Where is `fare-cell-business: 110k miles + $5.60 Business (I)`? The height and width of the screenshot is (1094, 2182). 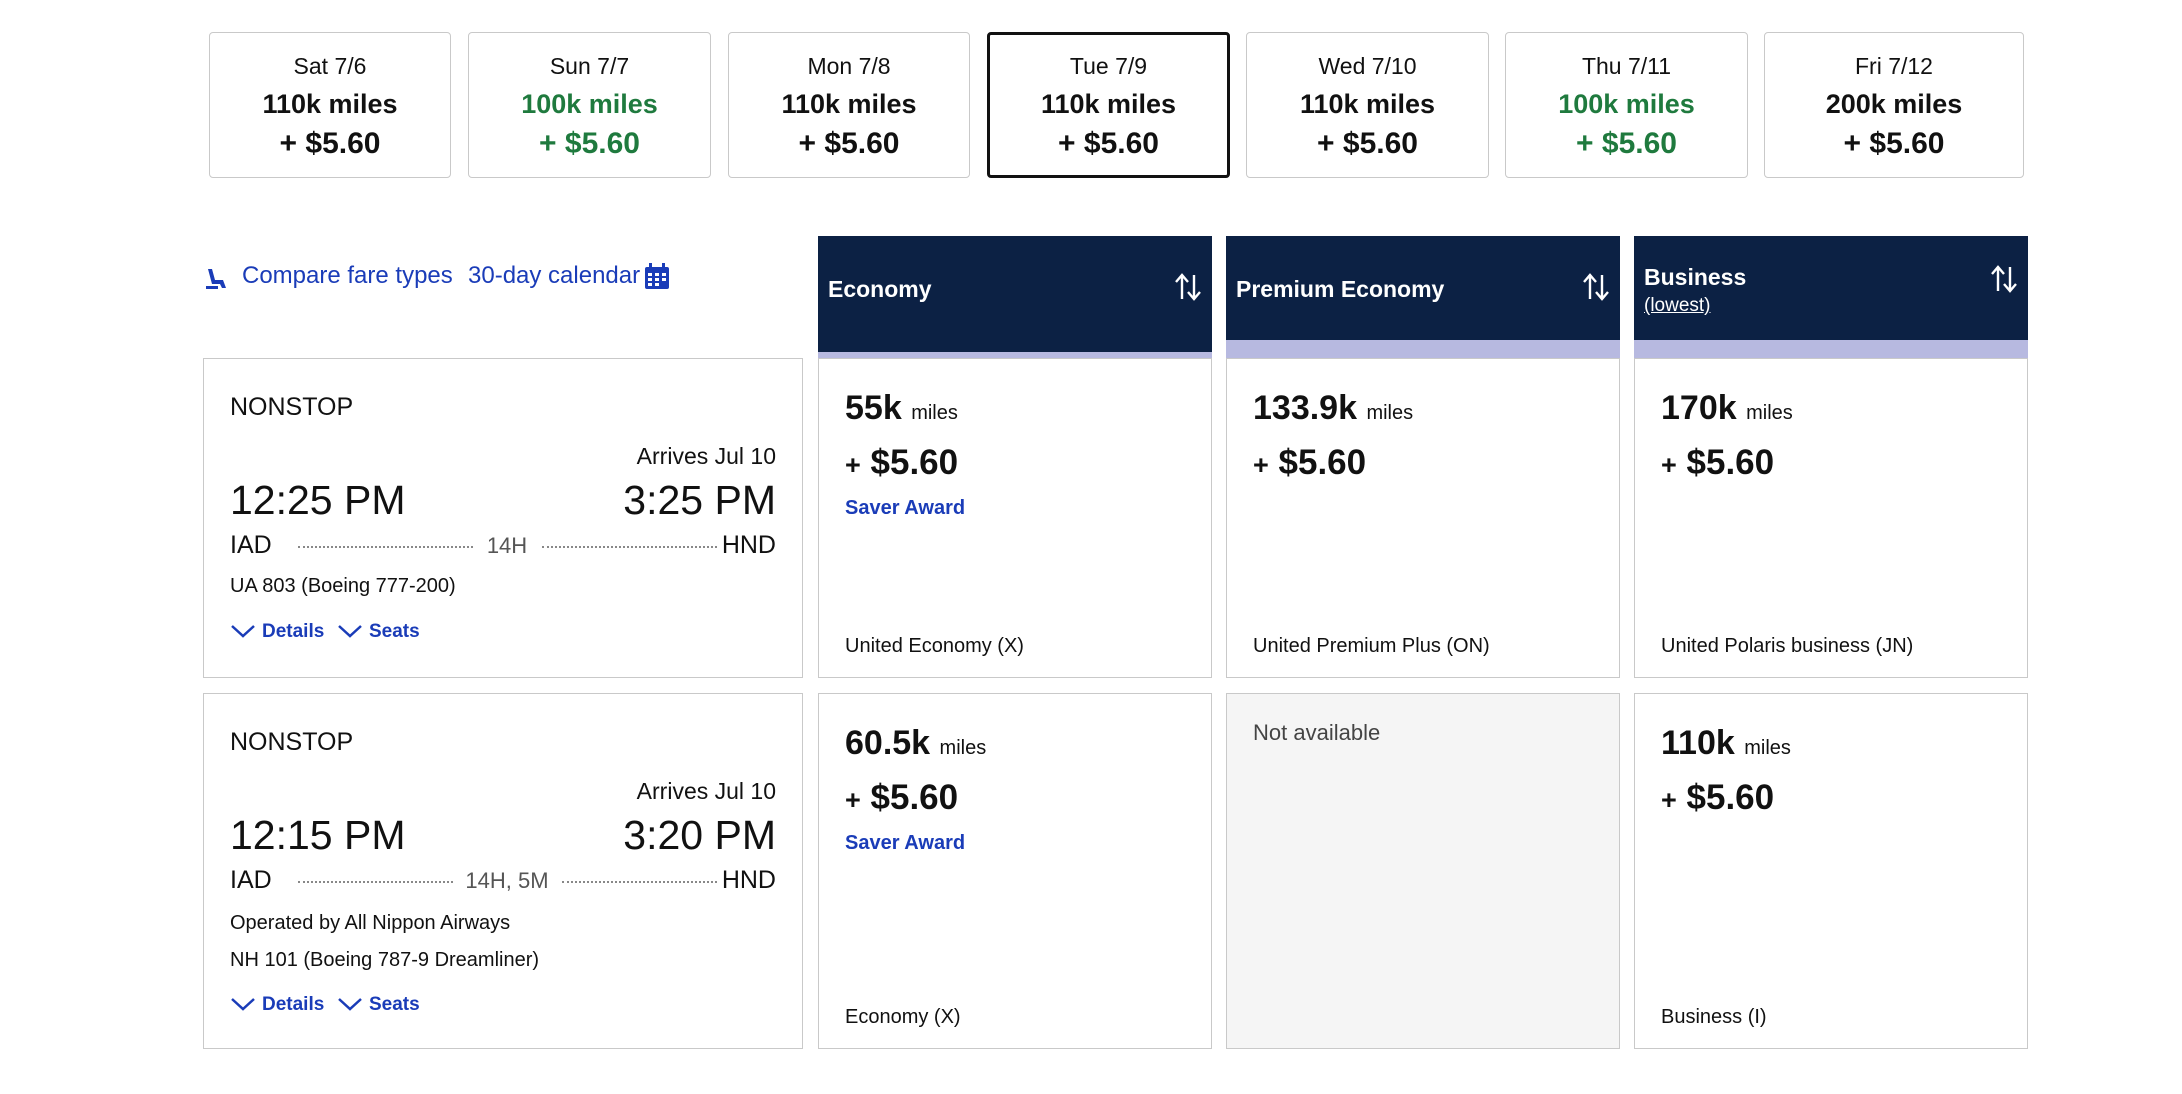
fare-cell-business: 110k miles + $5.60 Business (I) is located at coordinates (1831, 871).